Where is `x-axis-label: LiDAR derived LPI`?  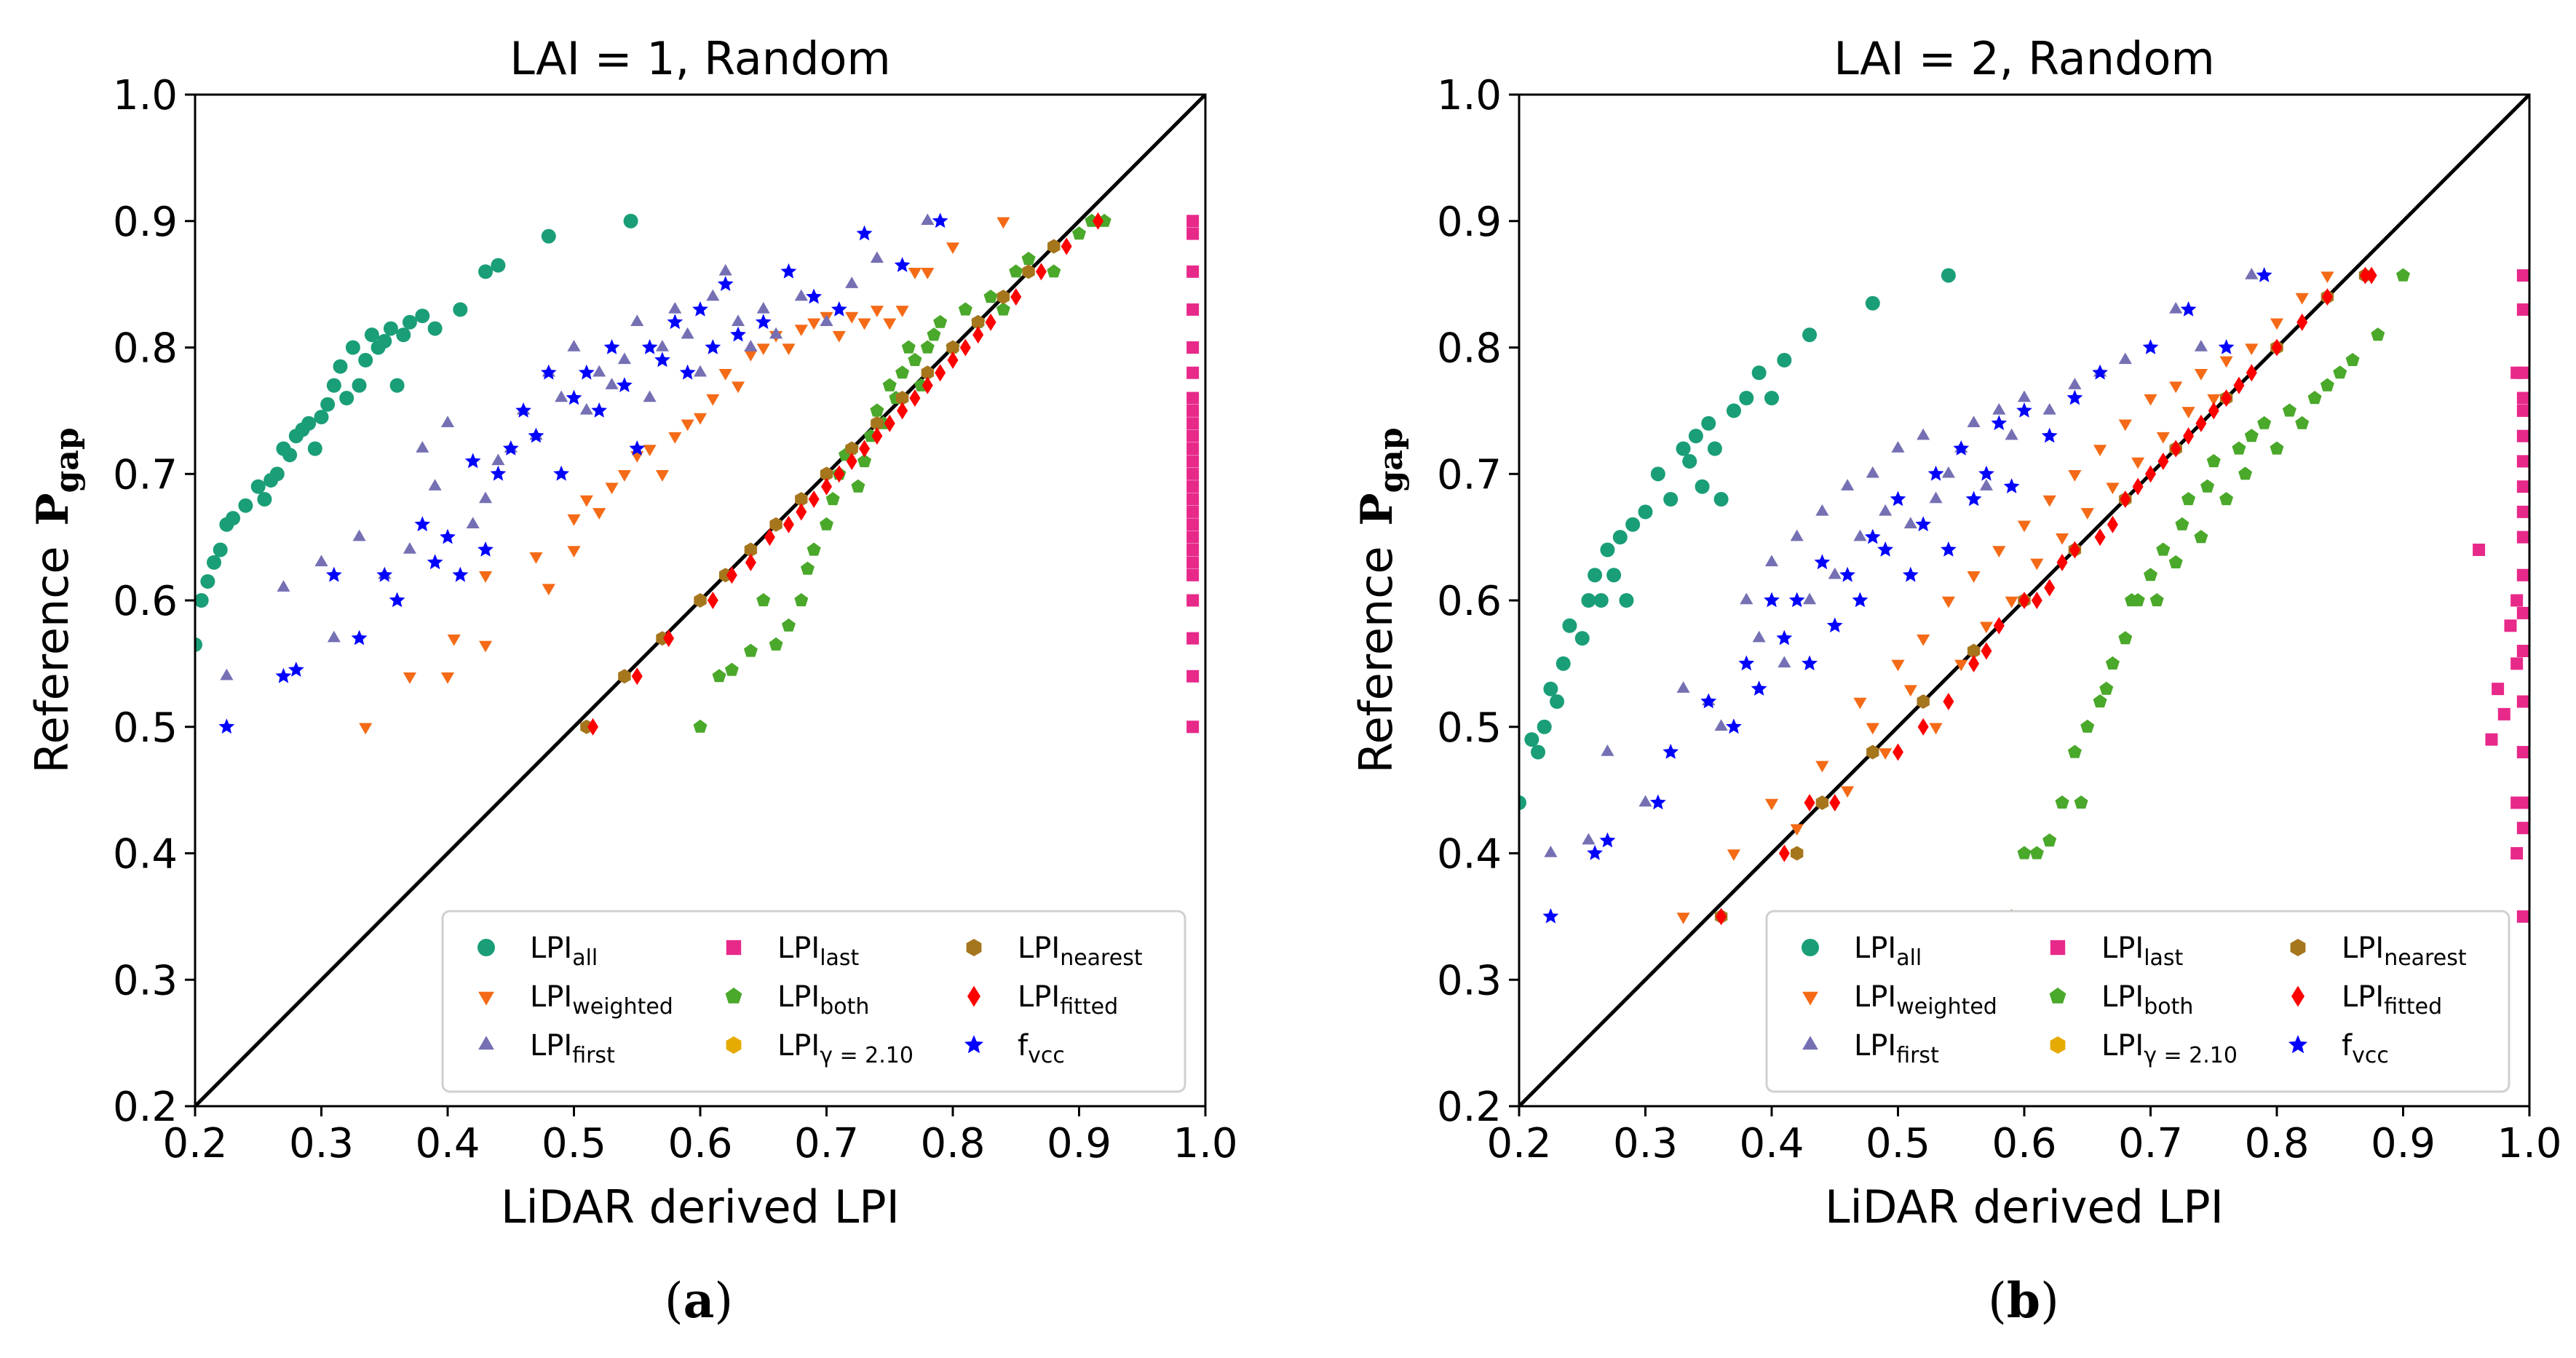 x-axis-label: LiDAR derived LPI is located at coordinates (700, 1207).